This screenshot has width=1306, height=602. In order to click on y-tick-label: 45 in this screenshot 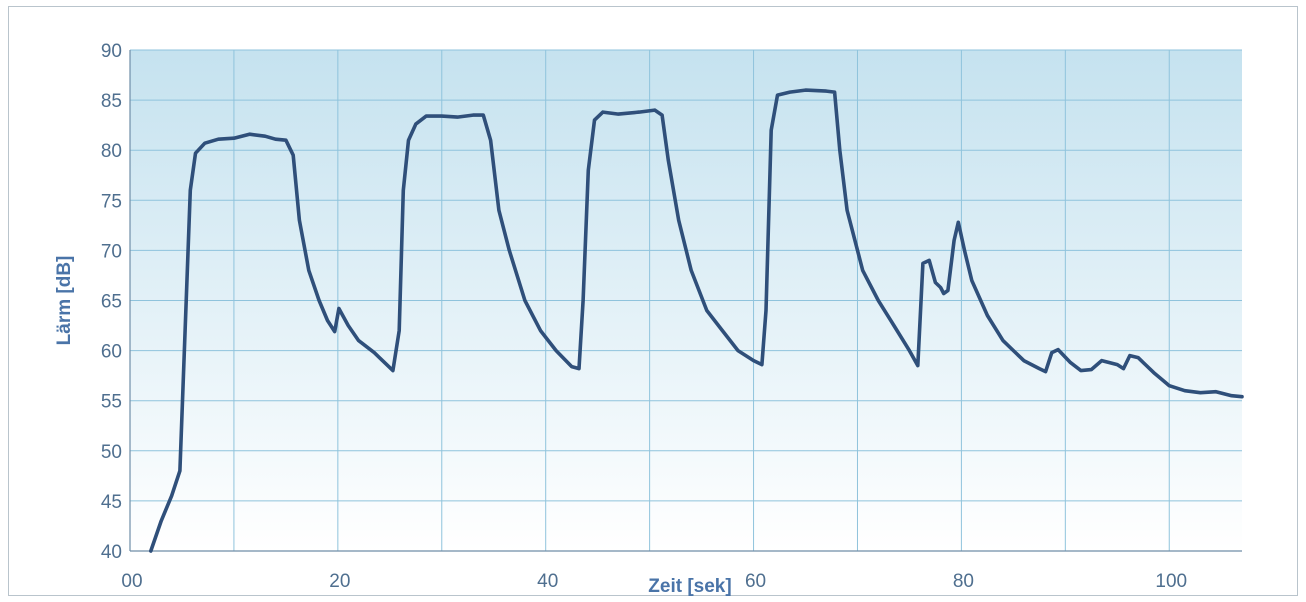, I will do `click(111, 502)`.